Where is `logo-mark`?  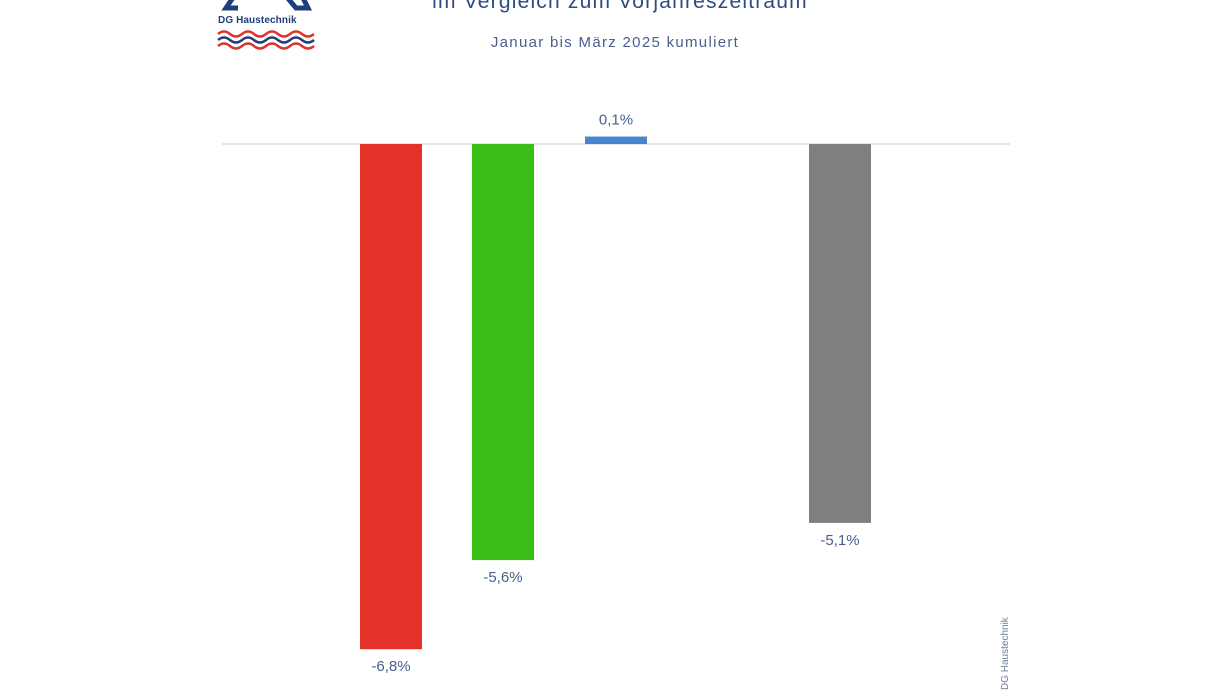 logo-mark is located at coordinates (229, 5).